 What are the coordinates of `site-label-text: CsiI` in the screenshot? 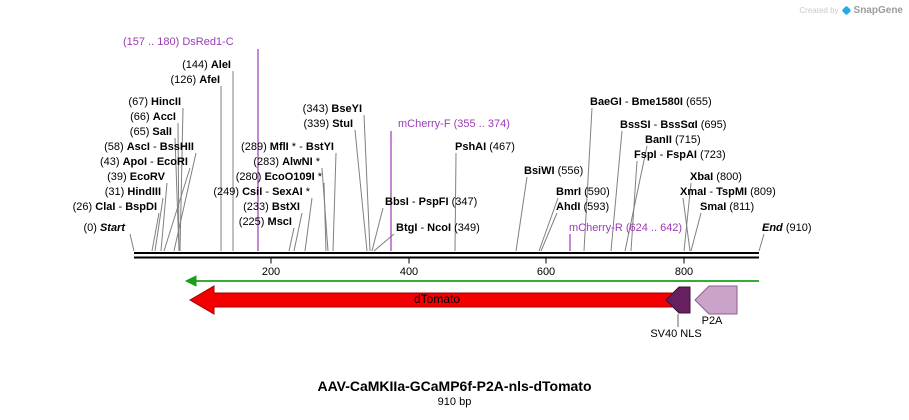 It's located at (252, 192).